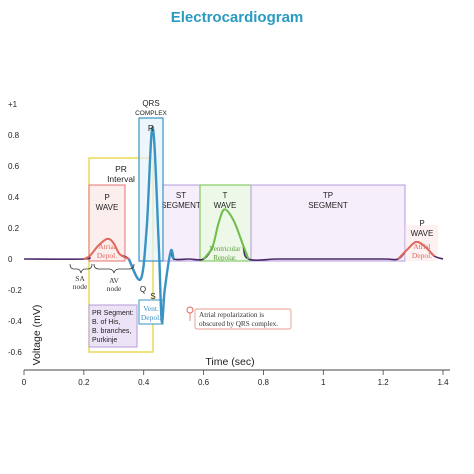 Image resolution: width=474 pixels, height=474 pixels. I want to click on st-segment-label-1: ST, so click(181, 195).